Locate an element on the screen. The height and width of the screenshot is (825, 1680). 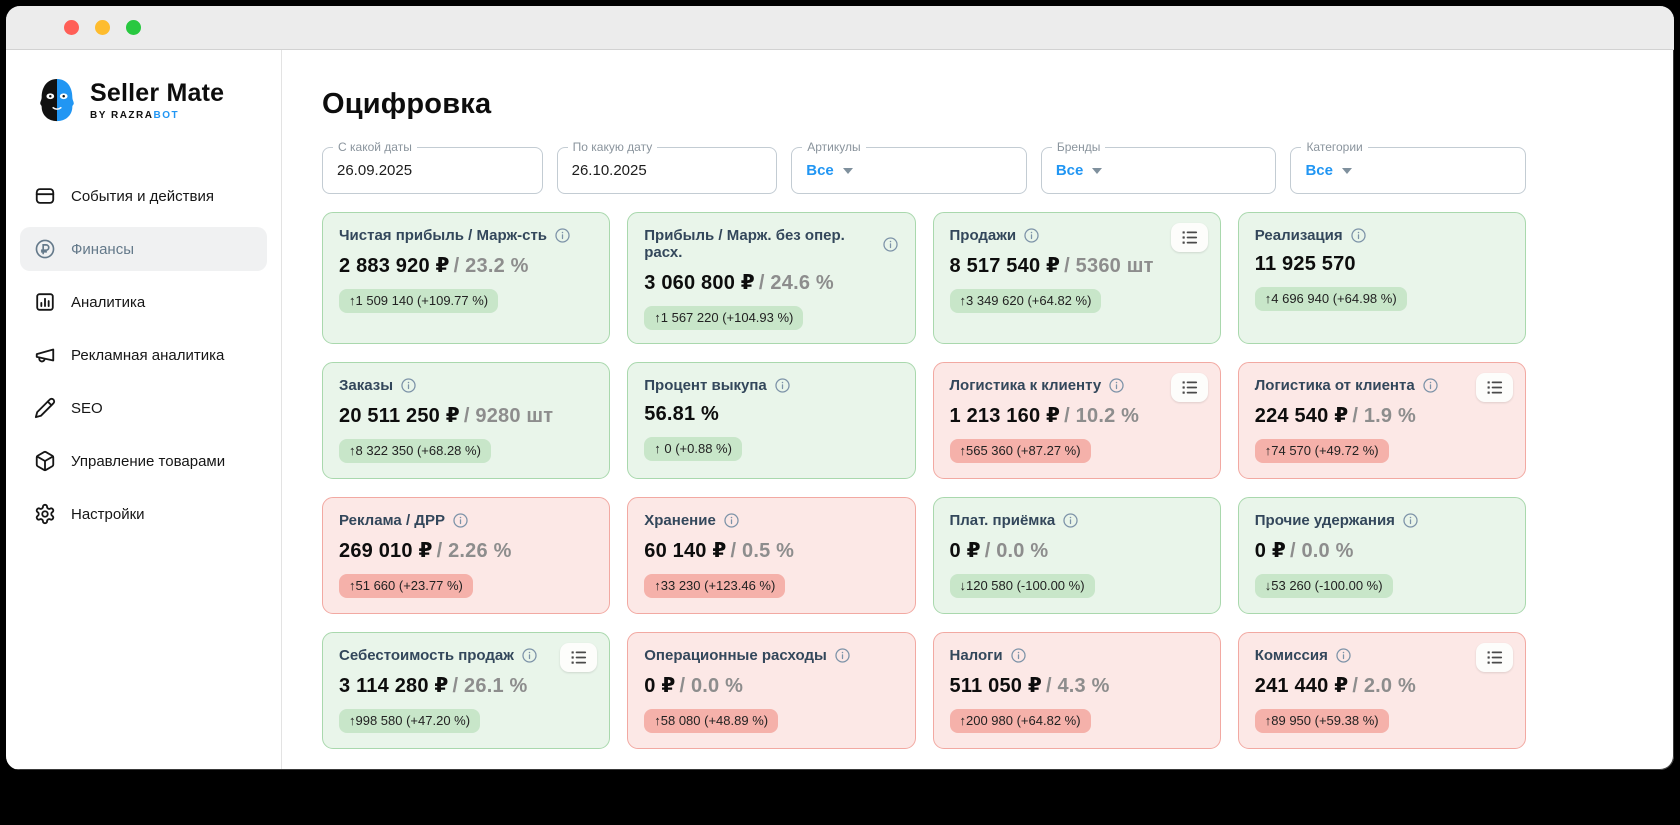
metric-card-buyout-percent: Процент выкупа 56.81 % ↑ 0 (+0.88 %) is located at coordinates (771, 420).